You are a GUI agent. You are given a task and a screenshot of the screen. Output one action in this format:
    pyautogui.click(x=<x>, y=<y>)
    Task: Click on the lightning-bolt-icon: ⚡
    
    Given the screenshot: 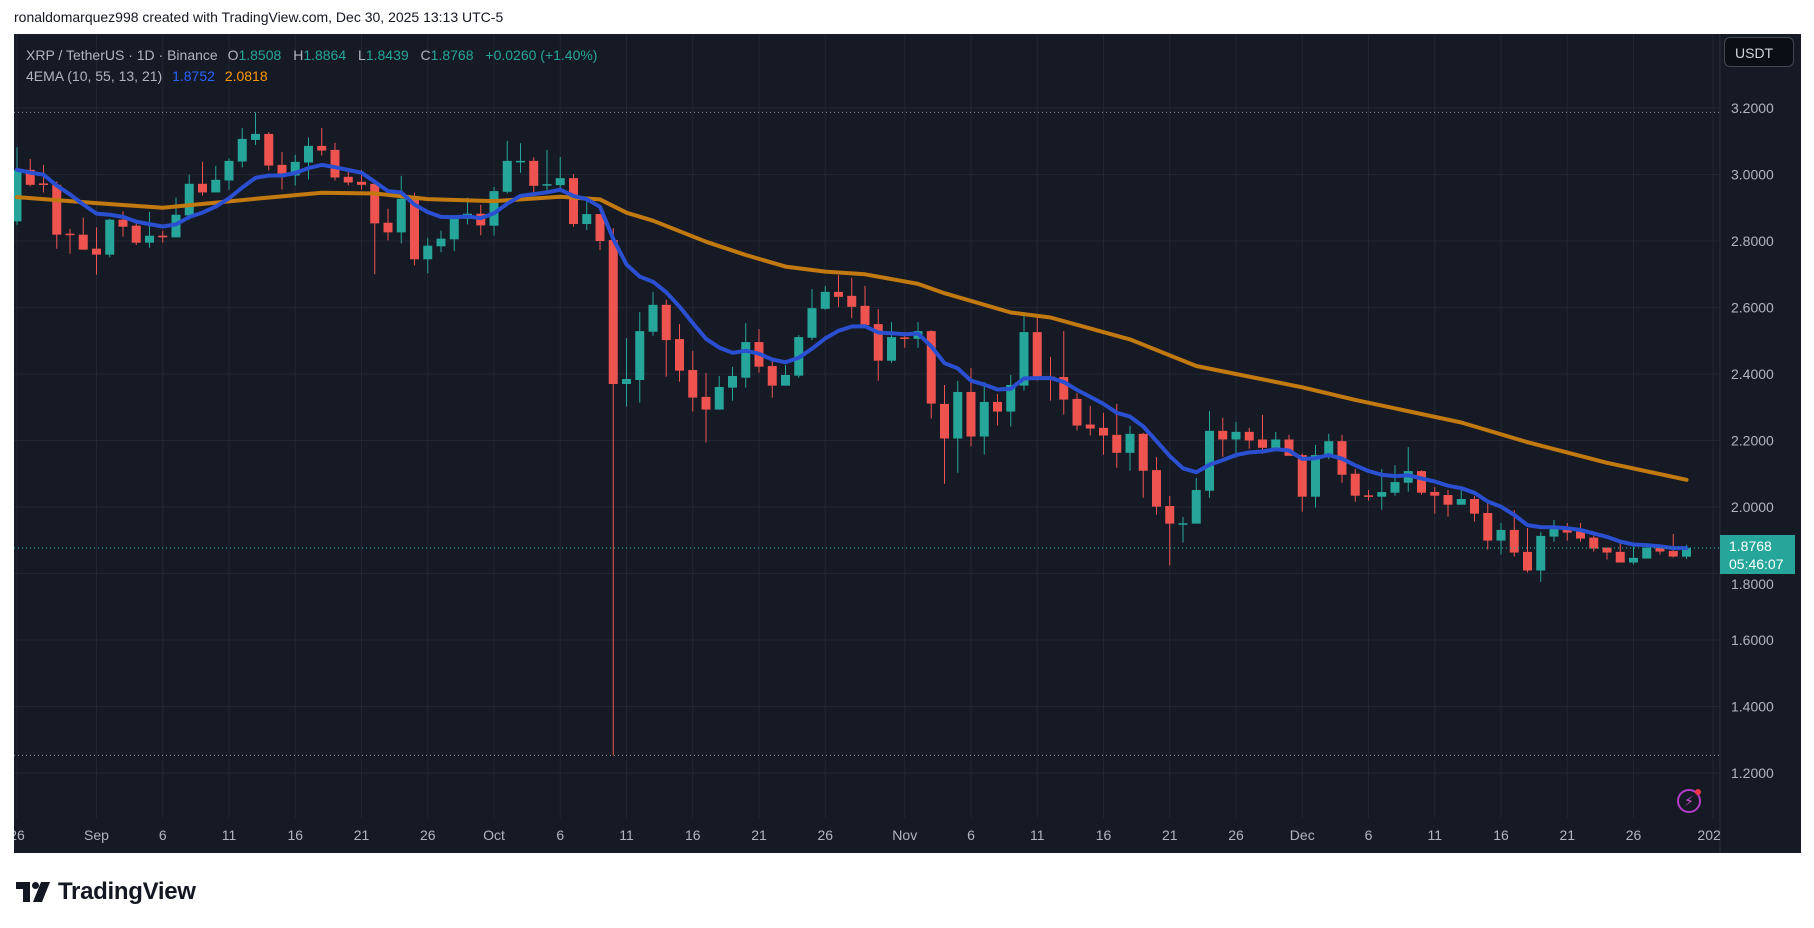 What is the action you would take?
    pyautogui.click(x=1689, y=801)
    